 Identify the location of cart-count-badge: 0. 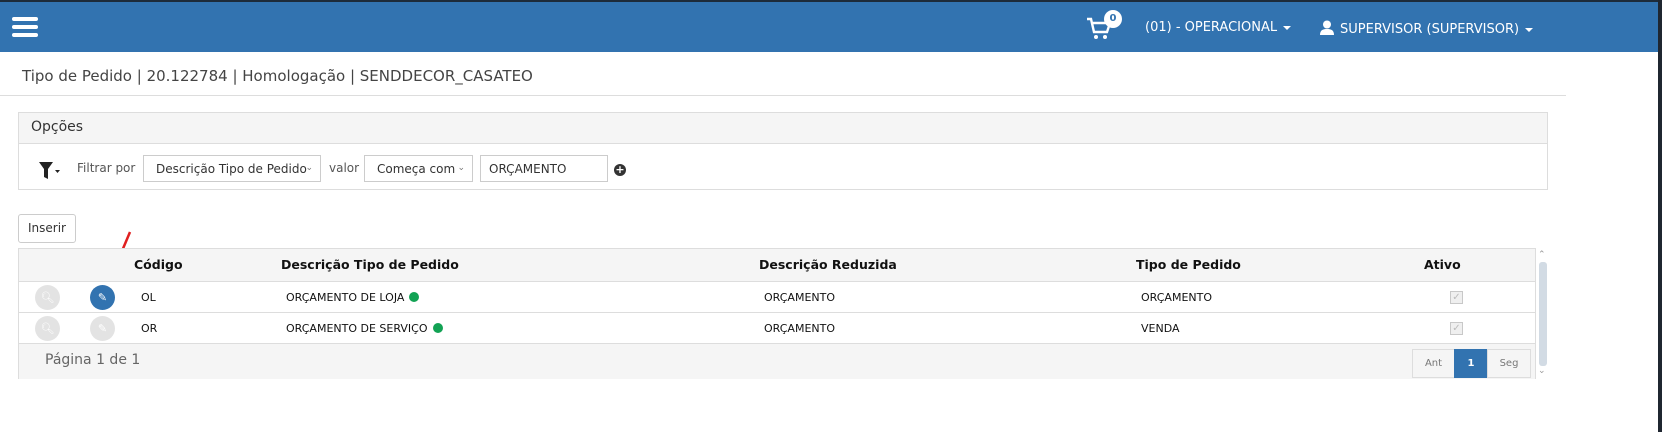
(1113, 19).